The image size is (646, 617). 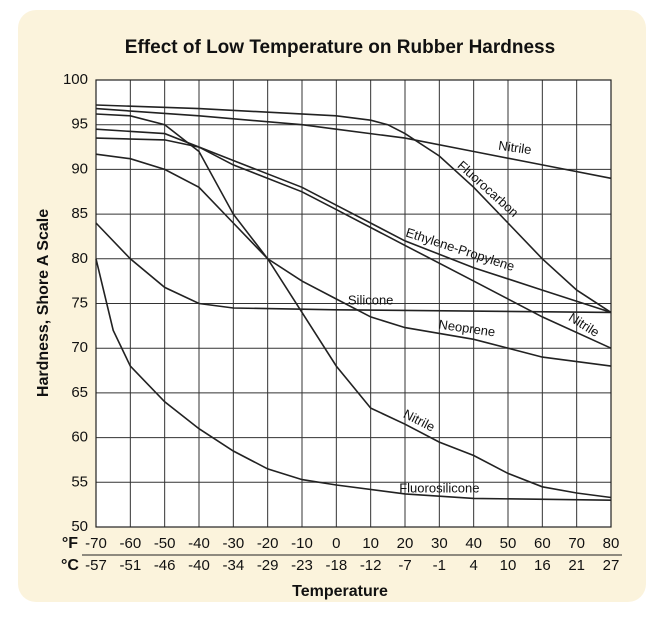 What do you see at coordinates (371, 565) in the screenshot?
I see `x2-tick-label: -12` at bounding box center [371, 565].